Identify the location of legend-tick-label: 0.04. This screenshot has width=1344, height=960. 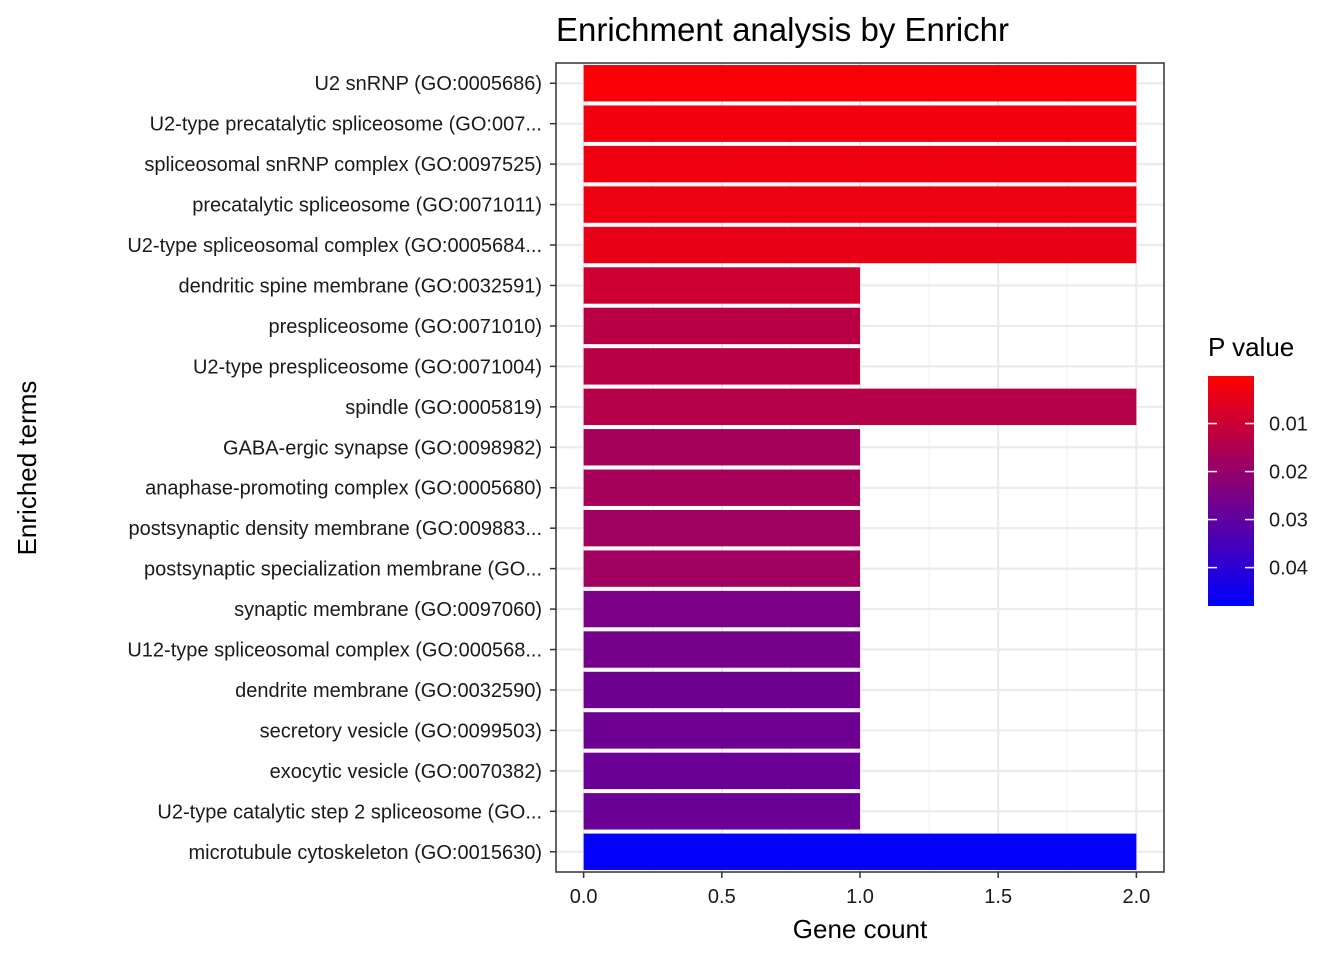
(1288, 569).